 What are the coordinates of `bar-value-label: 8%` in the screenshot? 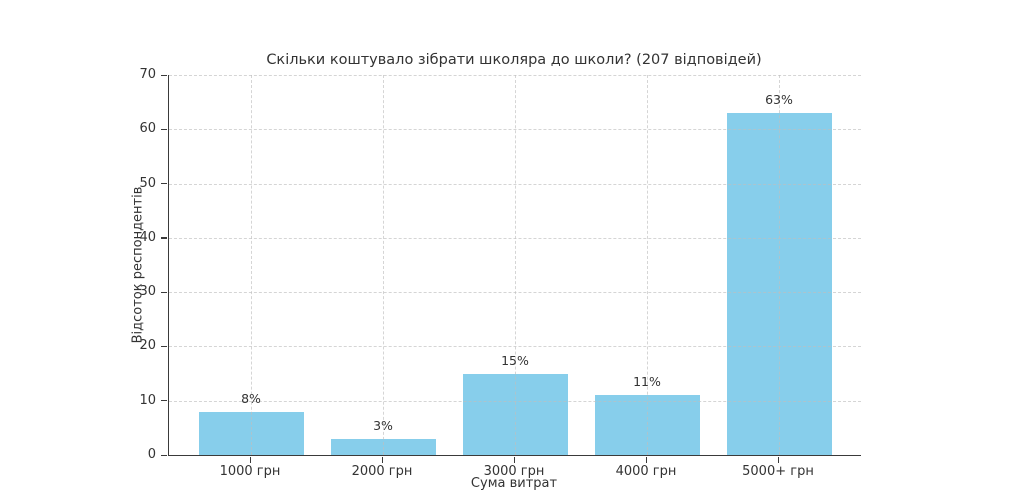 It's located at (251, 398).